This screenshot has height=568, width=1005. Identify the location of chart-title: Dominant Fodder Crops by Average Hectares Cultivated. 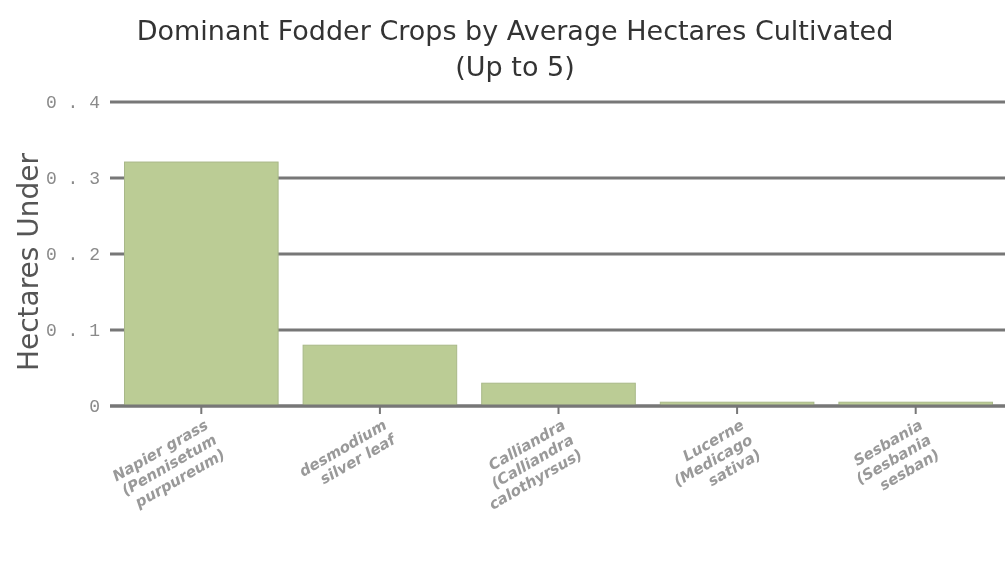
(515, 30).